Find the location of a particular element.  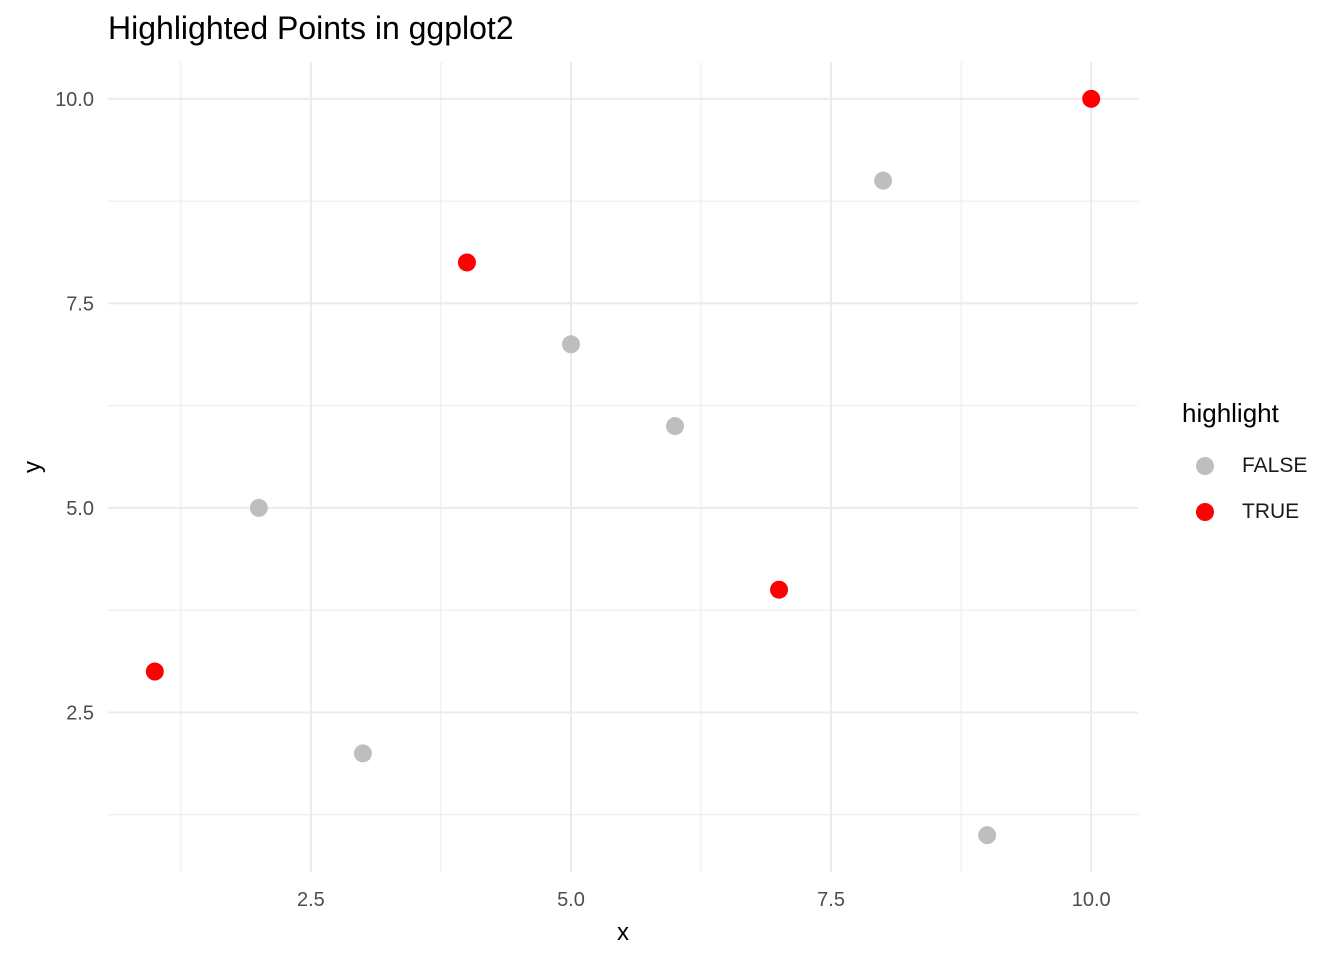

chart-title: Highlighted Points in ggplot2 is located at coordinates (311, 28).